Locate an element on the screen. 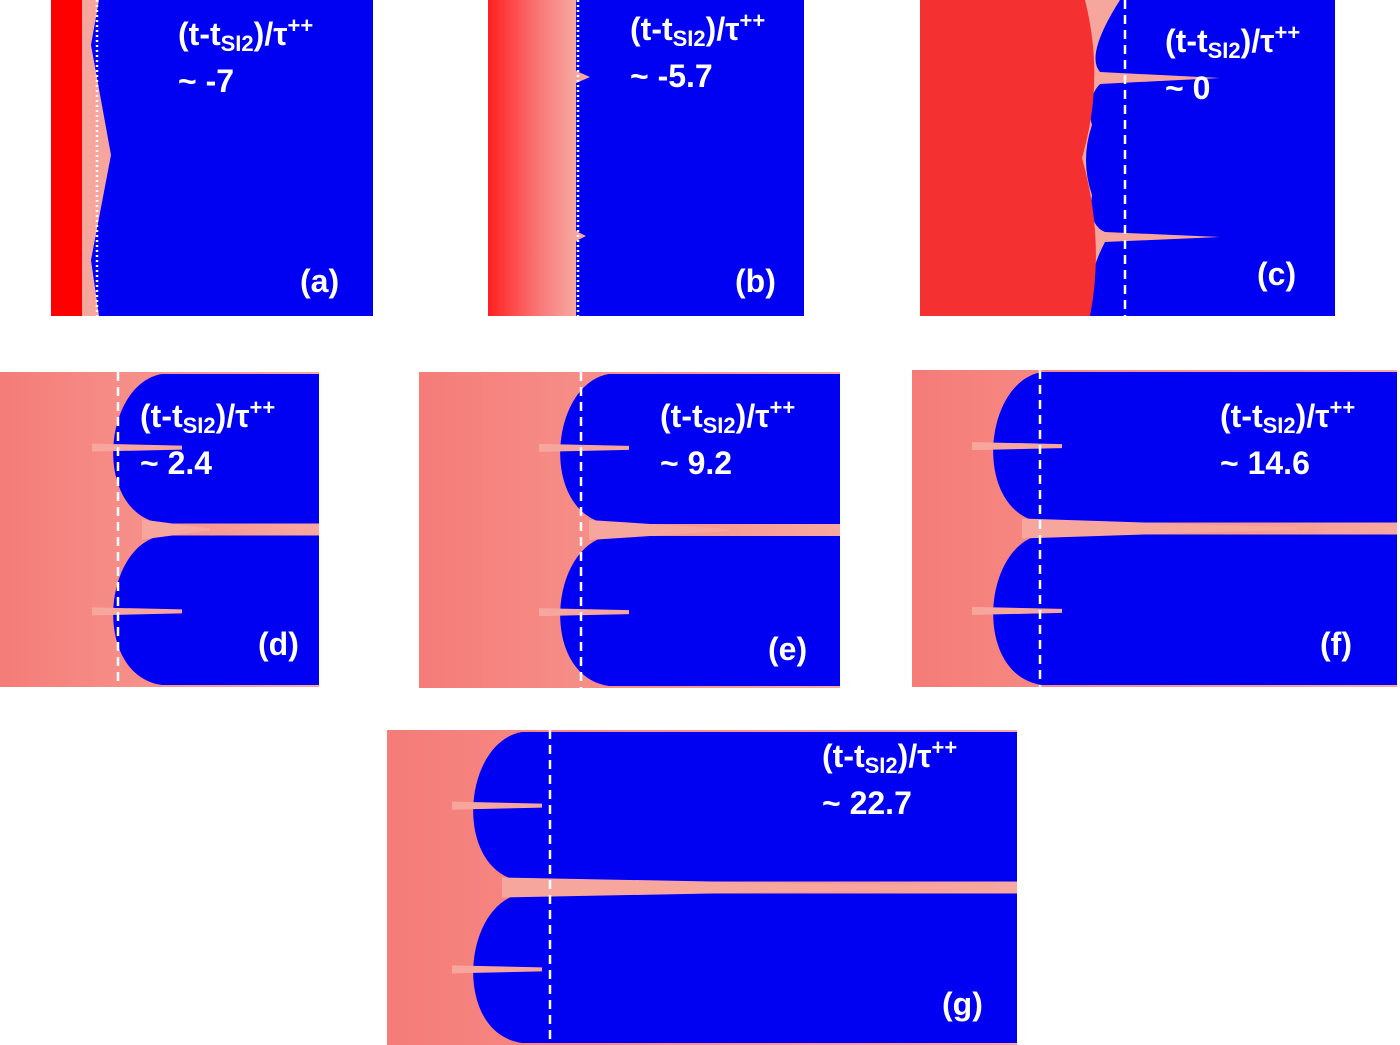  time-value: ~ 22.7 is located at coordinates (867, 803).